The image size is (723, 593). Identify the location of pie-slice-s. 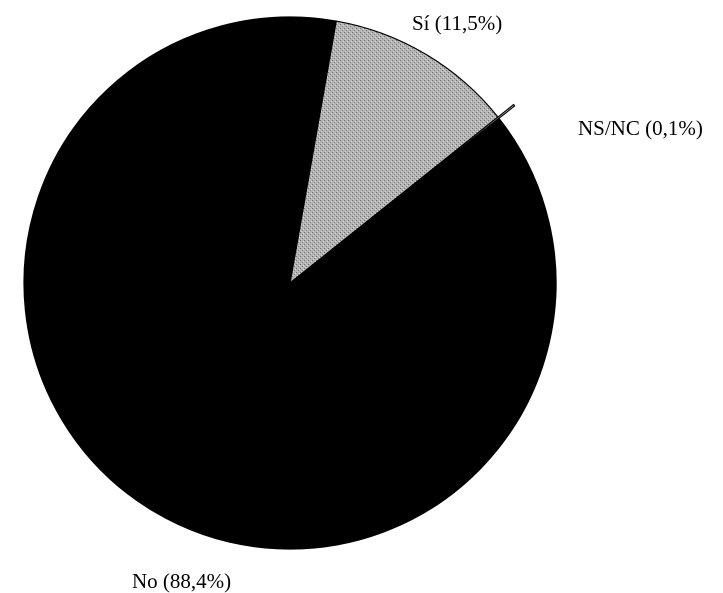
(394, 152).